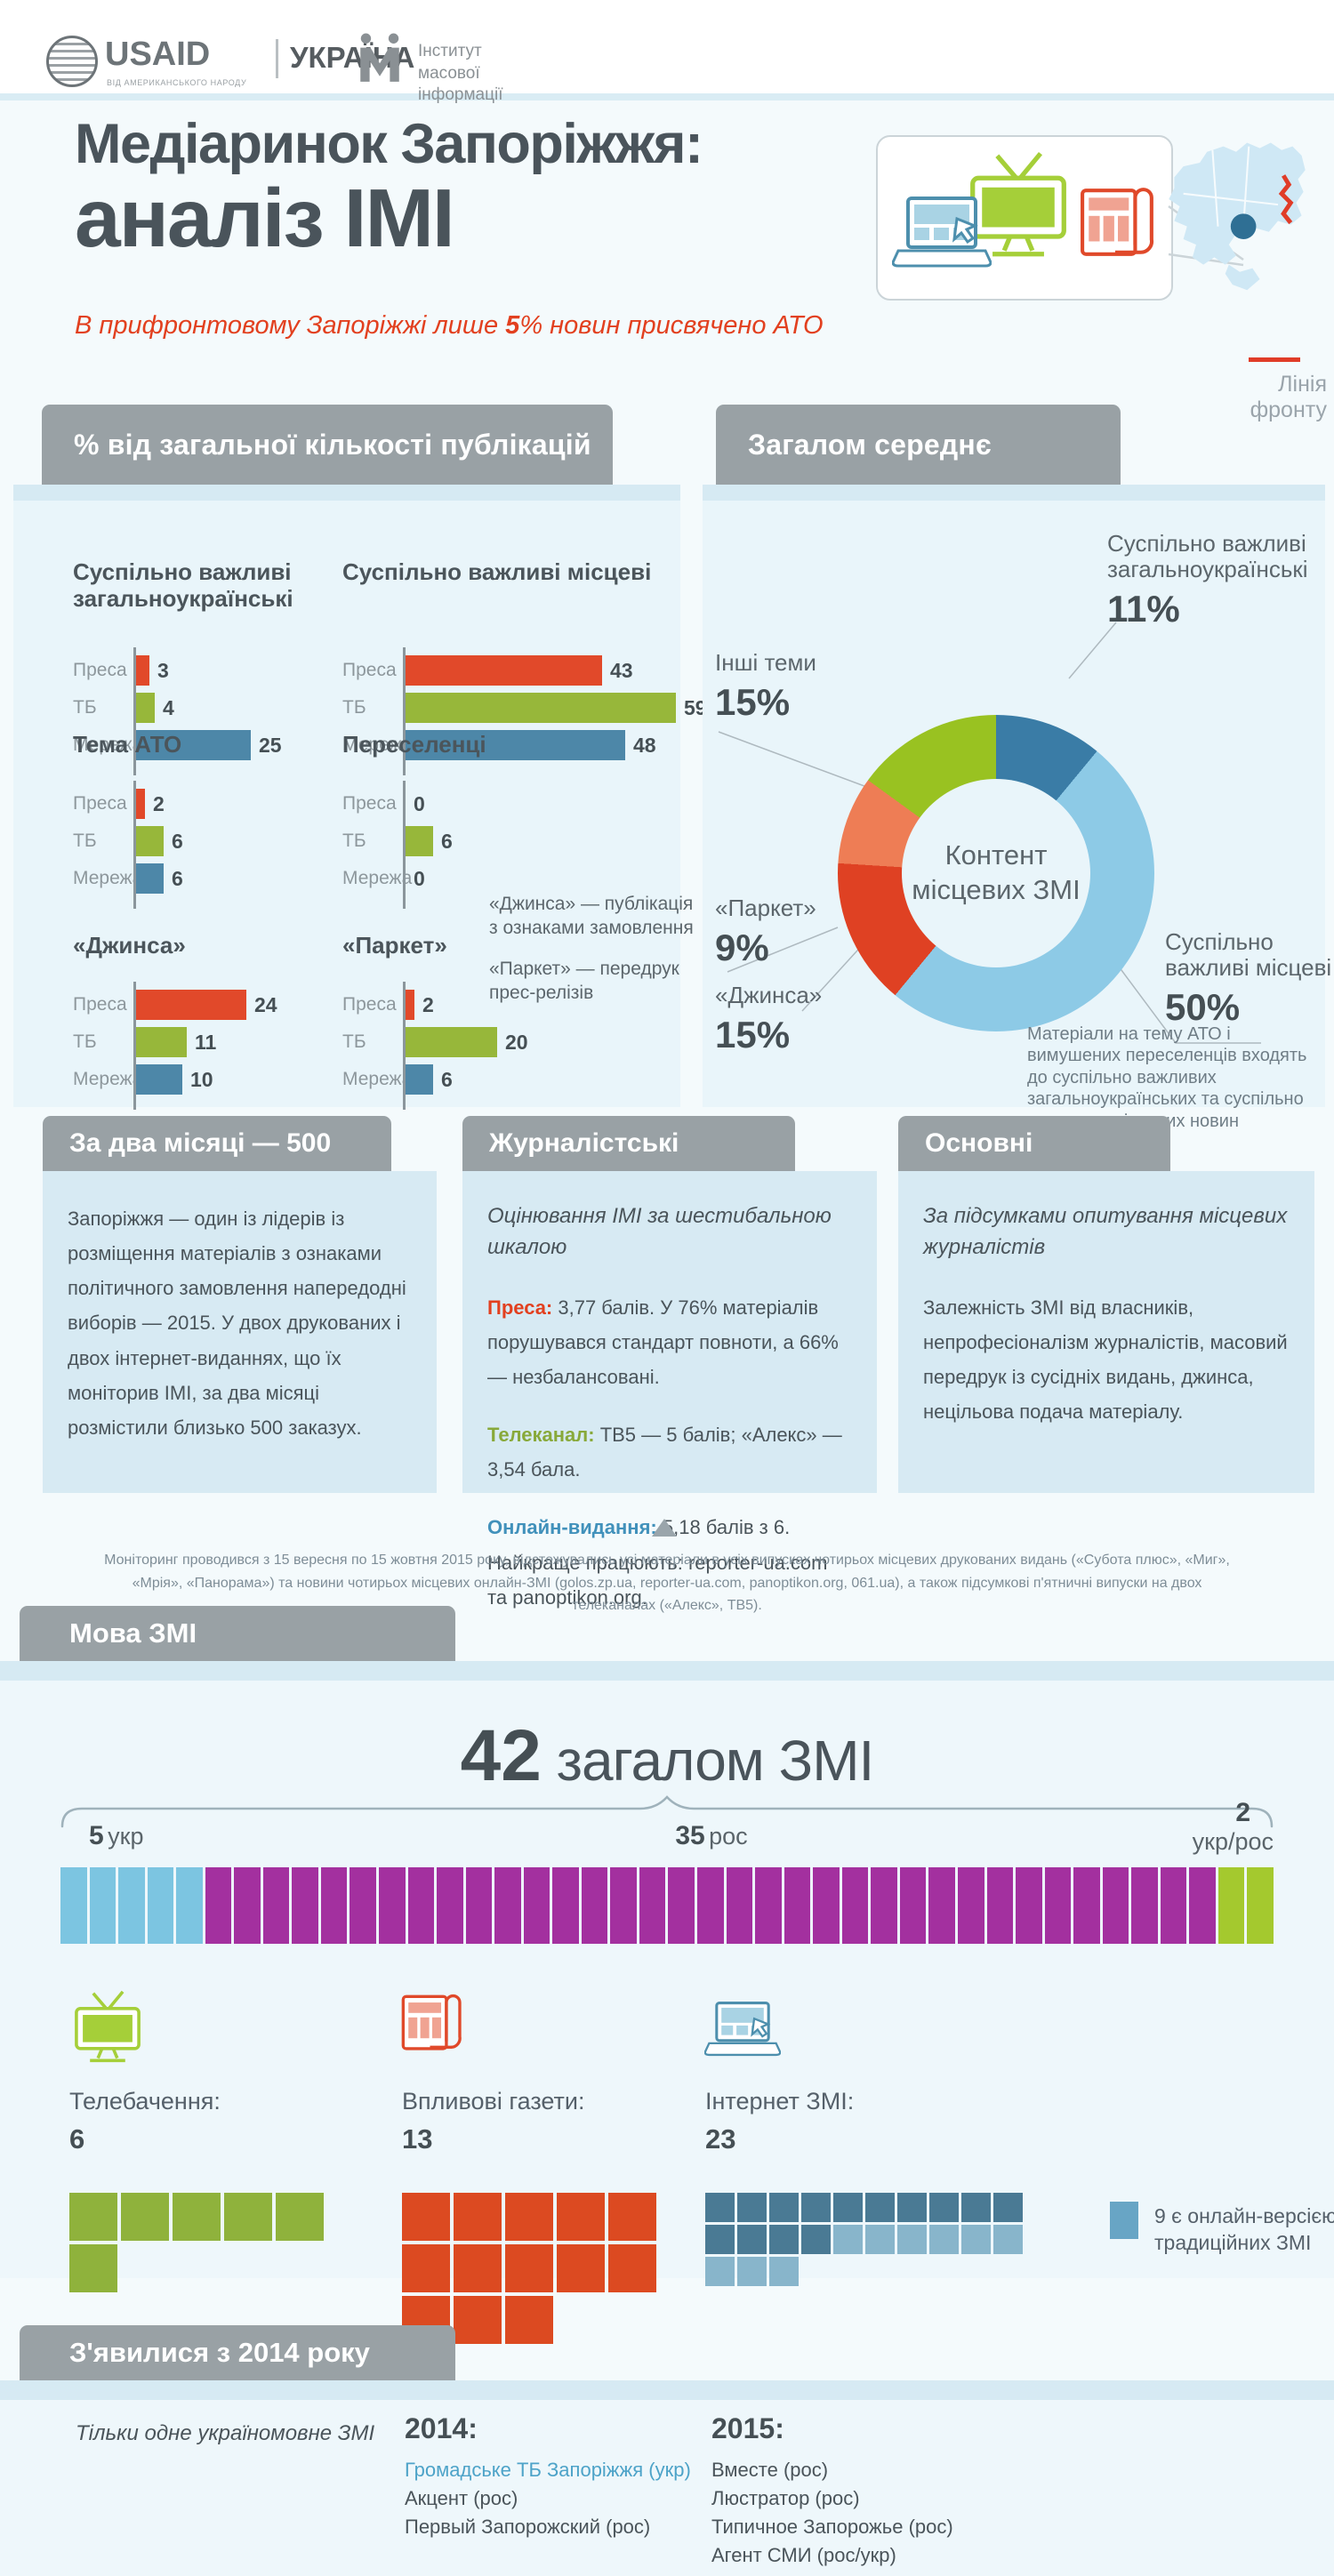  What do you see at coordinates (1014, 493) in the screenshot?
I see `panel-top-strip` at bounding box center [1014, 493].